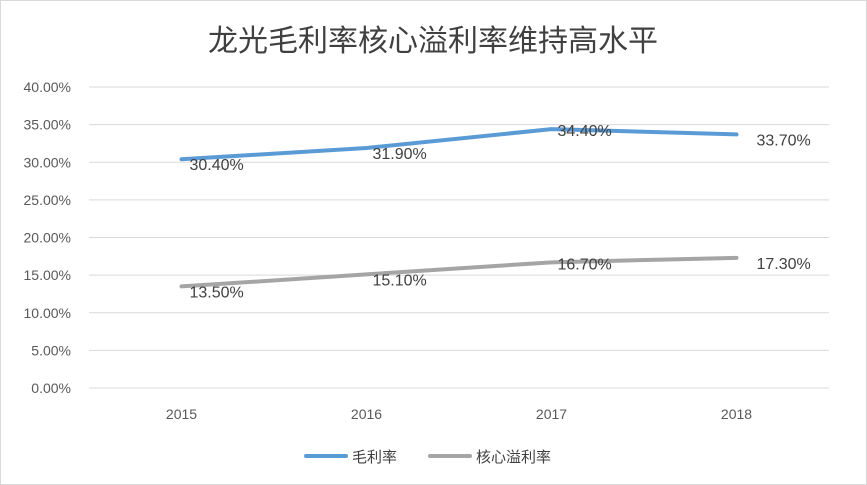  Describe the element at coordinates (585, 131) in the screenshot. I see `data-label: 34.40%` at that location.